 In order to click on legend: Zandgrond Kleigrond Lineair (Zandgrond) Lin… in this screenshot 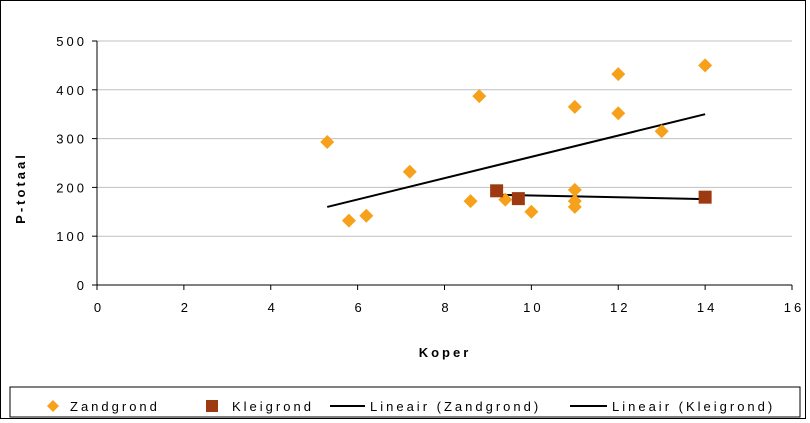, I will do `click(411, 406)`.